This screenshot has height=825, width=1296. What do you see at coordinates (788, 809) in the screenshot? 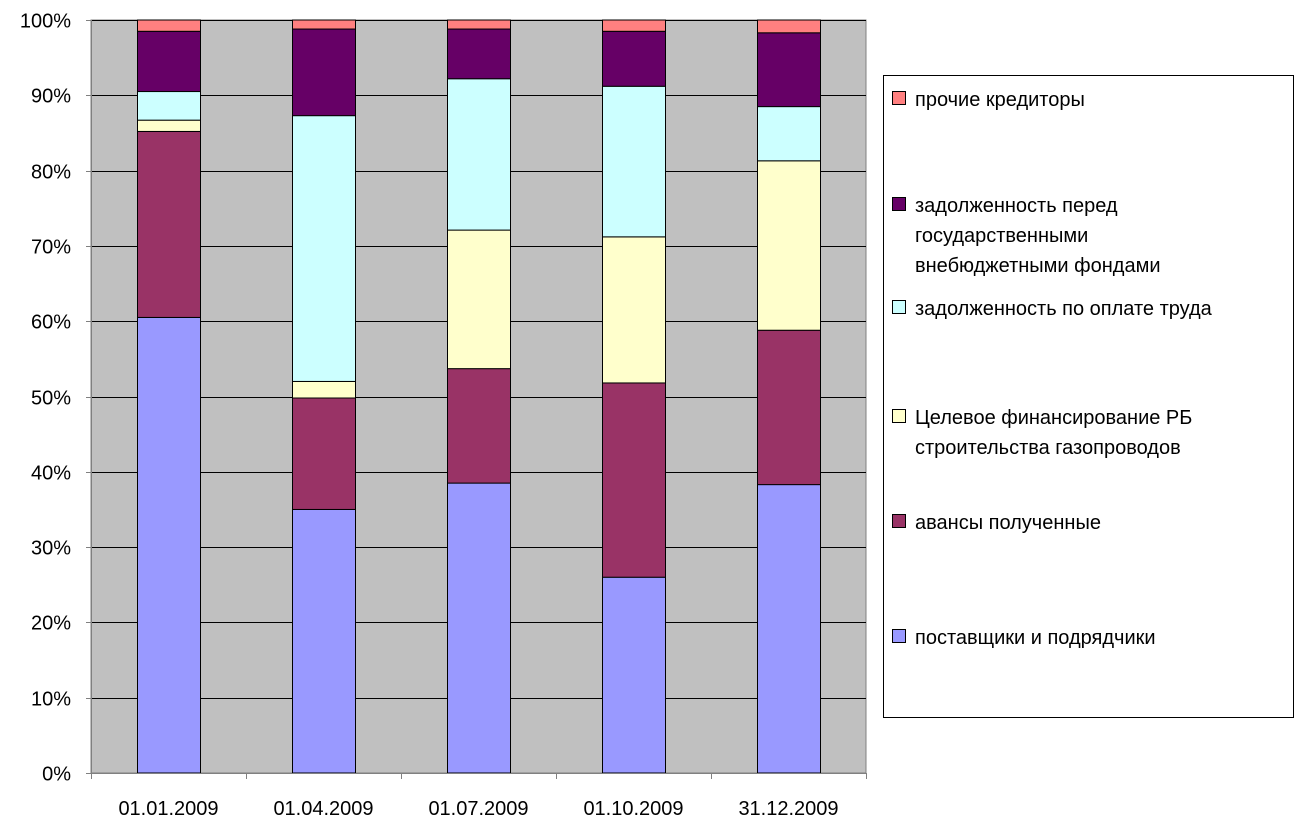
I see `x-tick-label: 31.12.2009` at bounding box center [788, 809].